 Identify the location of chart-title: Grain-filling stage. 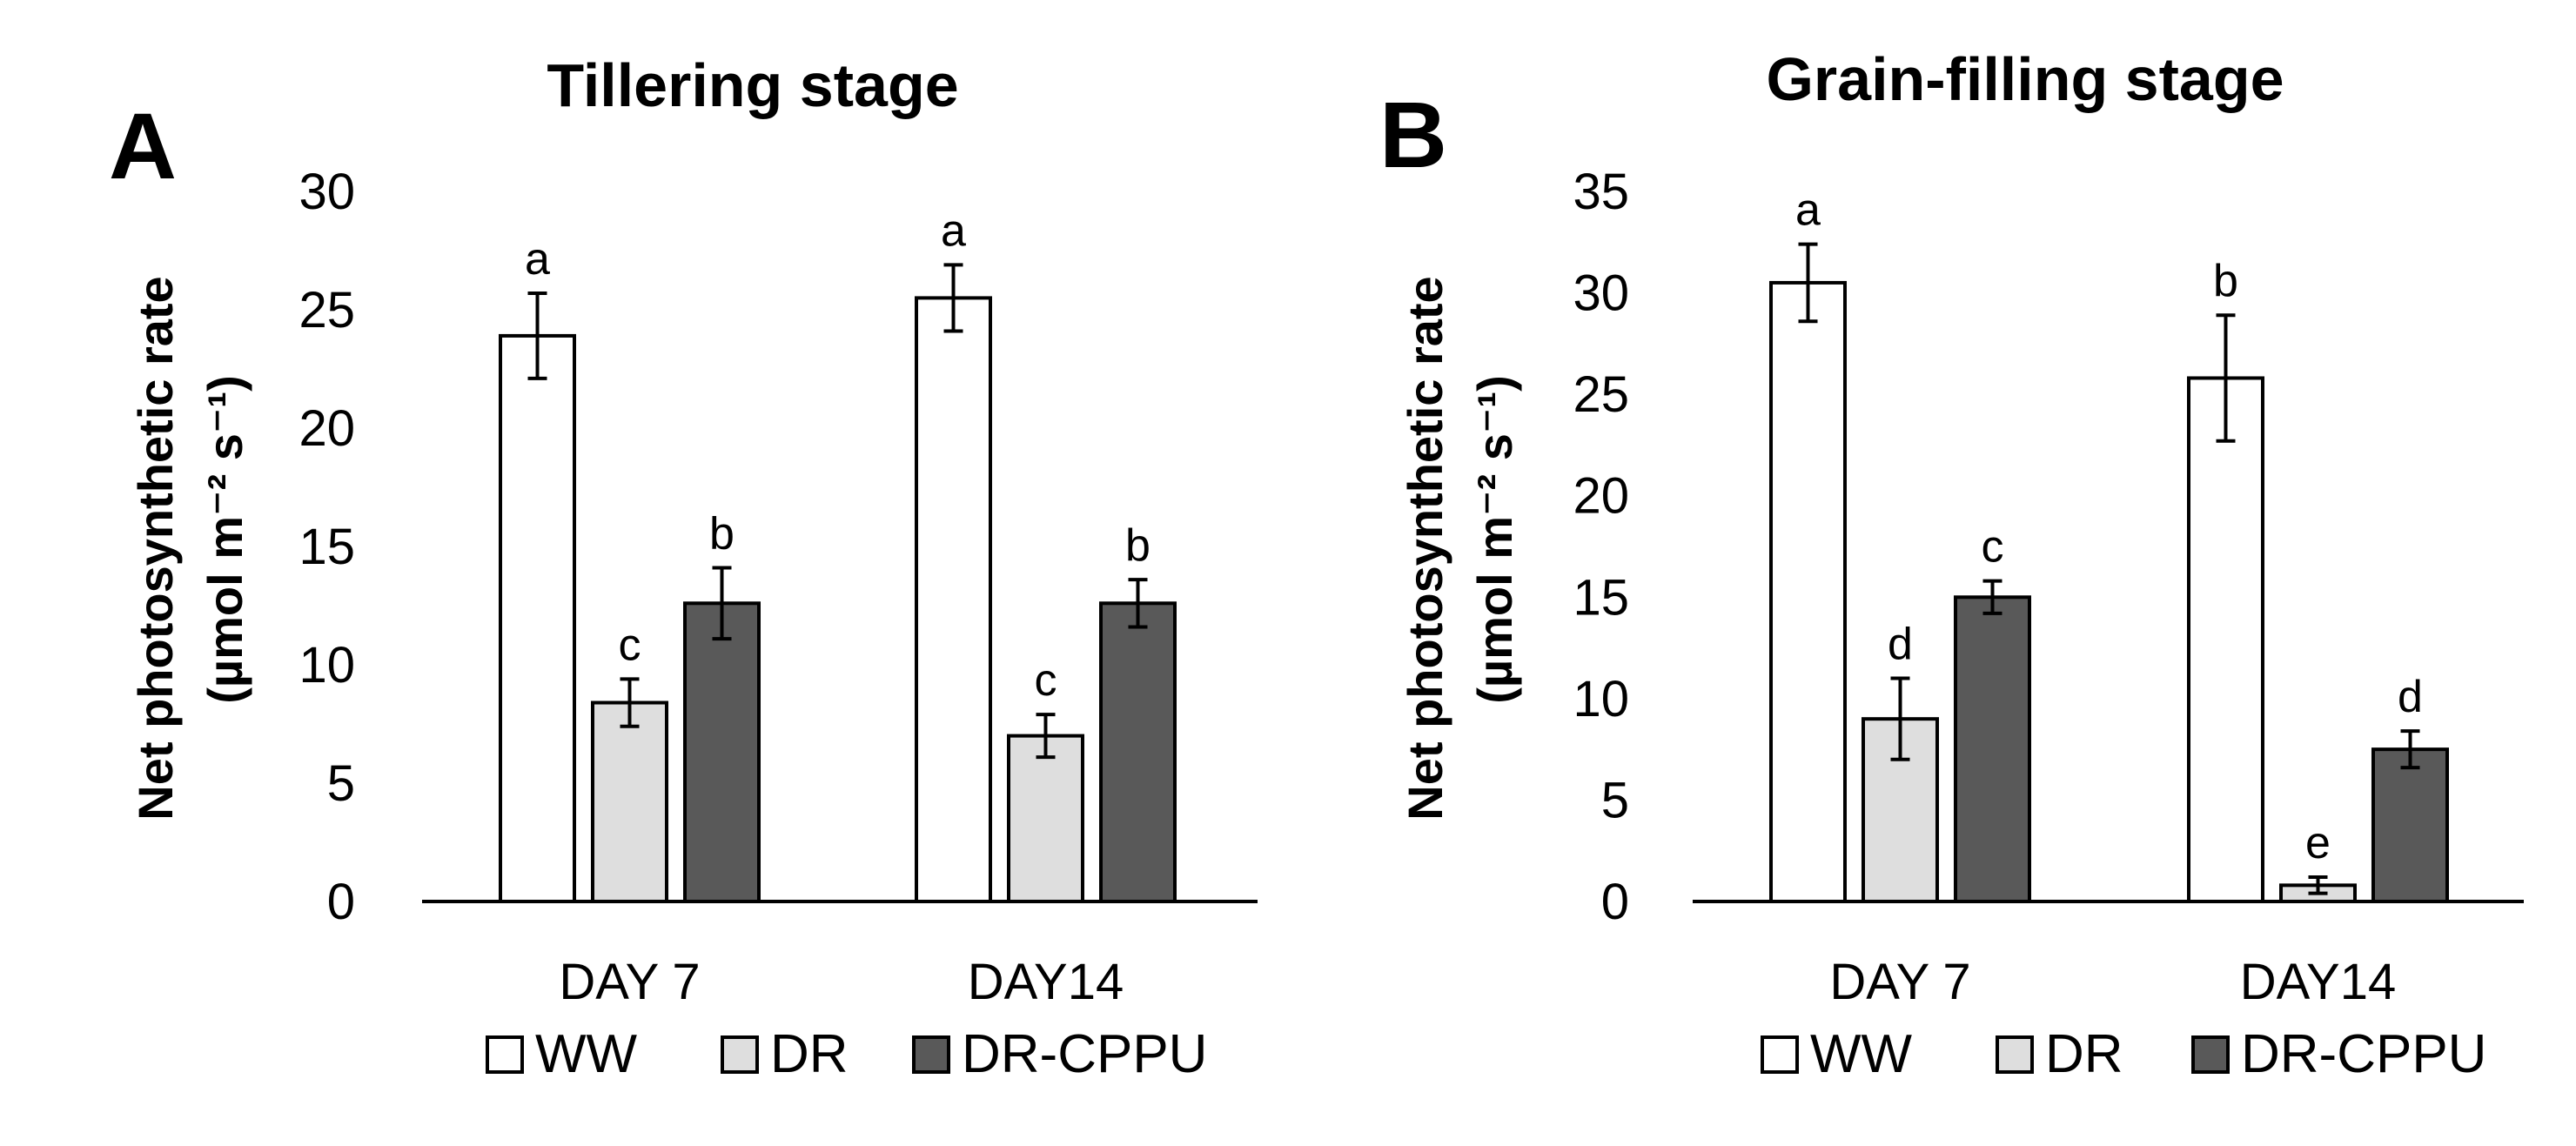
(2025, 79).